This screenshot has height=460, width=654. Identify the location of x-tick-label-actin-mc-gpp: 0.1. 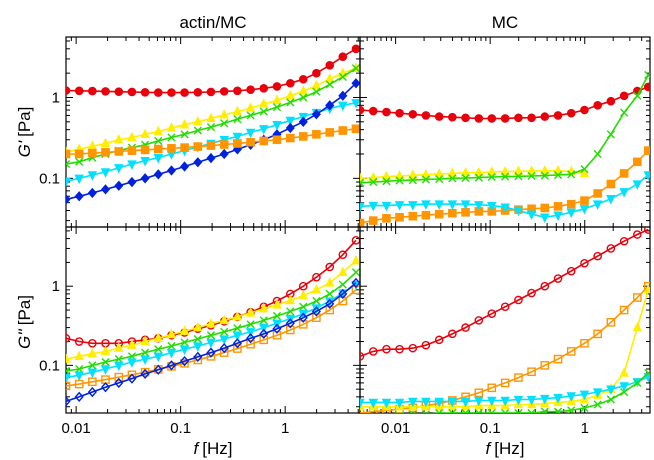
(180, 428).